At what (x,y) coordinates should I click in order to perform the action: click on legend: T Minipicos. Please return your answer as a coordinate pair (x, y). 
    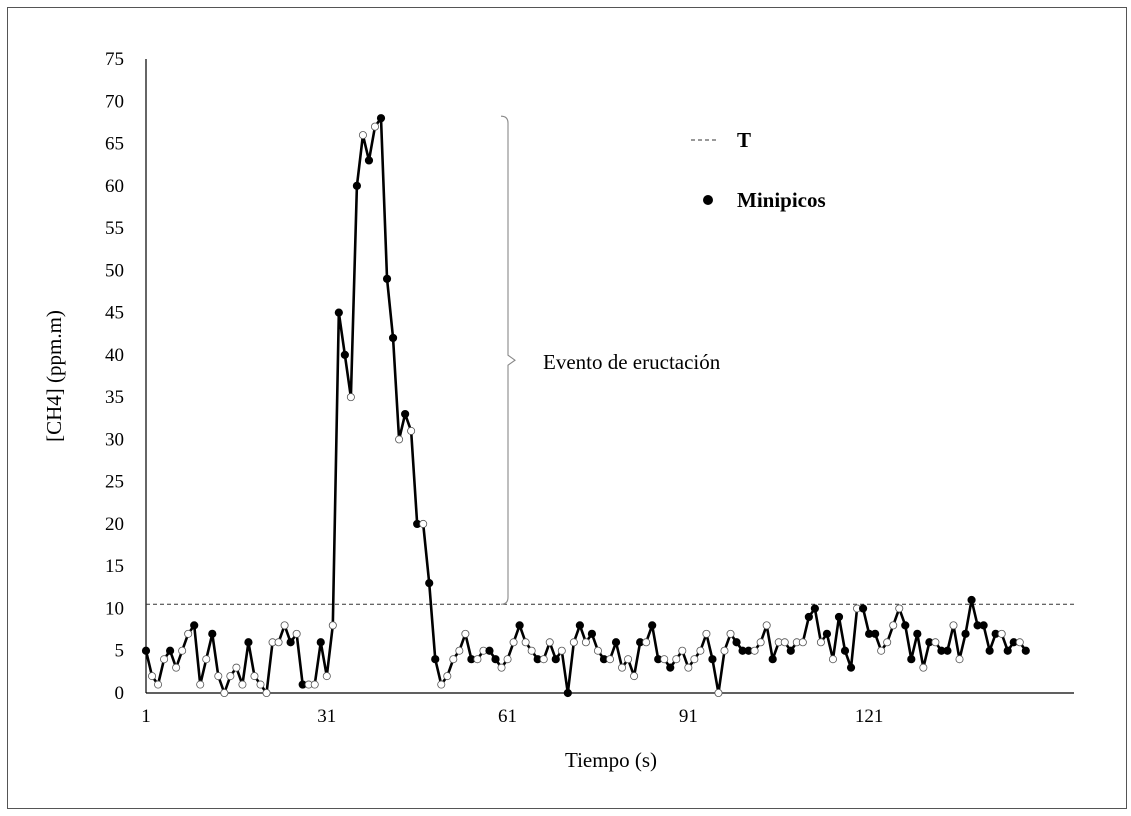
    Looking at the image, I should click on (758, 170).